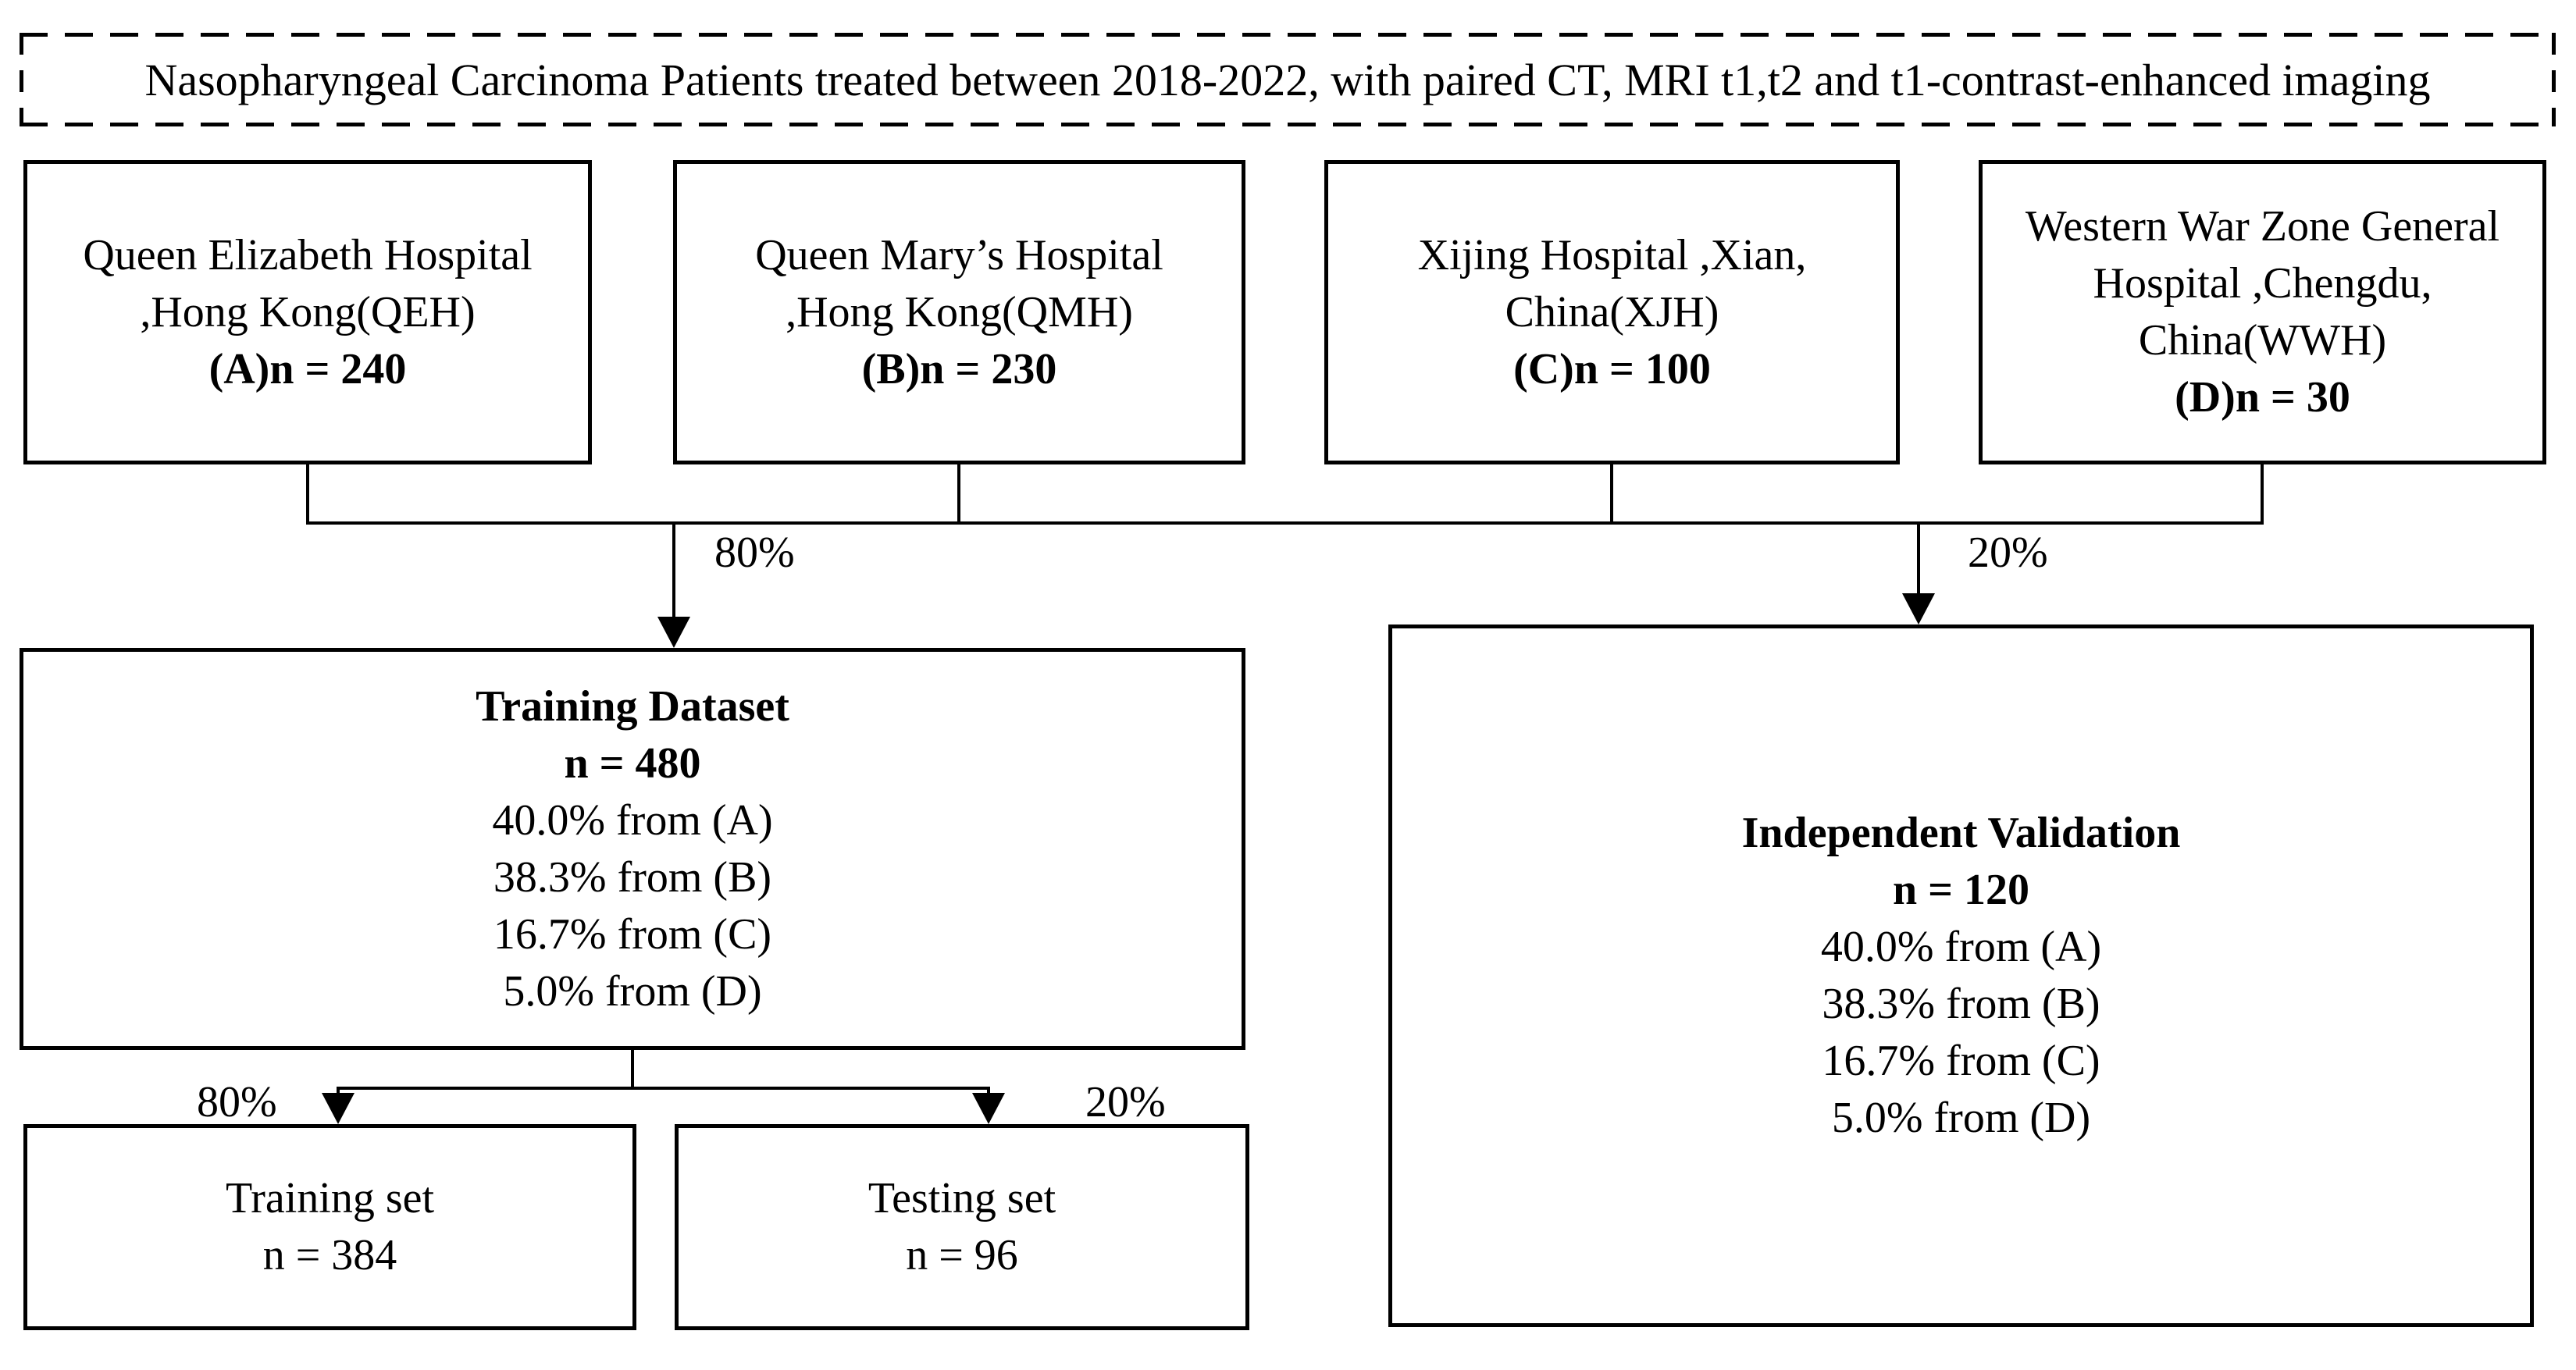  I want to click on split-label-training-80: 80%, so click(755, 552).